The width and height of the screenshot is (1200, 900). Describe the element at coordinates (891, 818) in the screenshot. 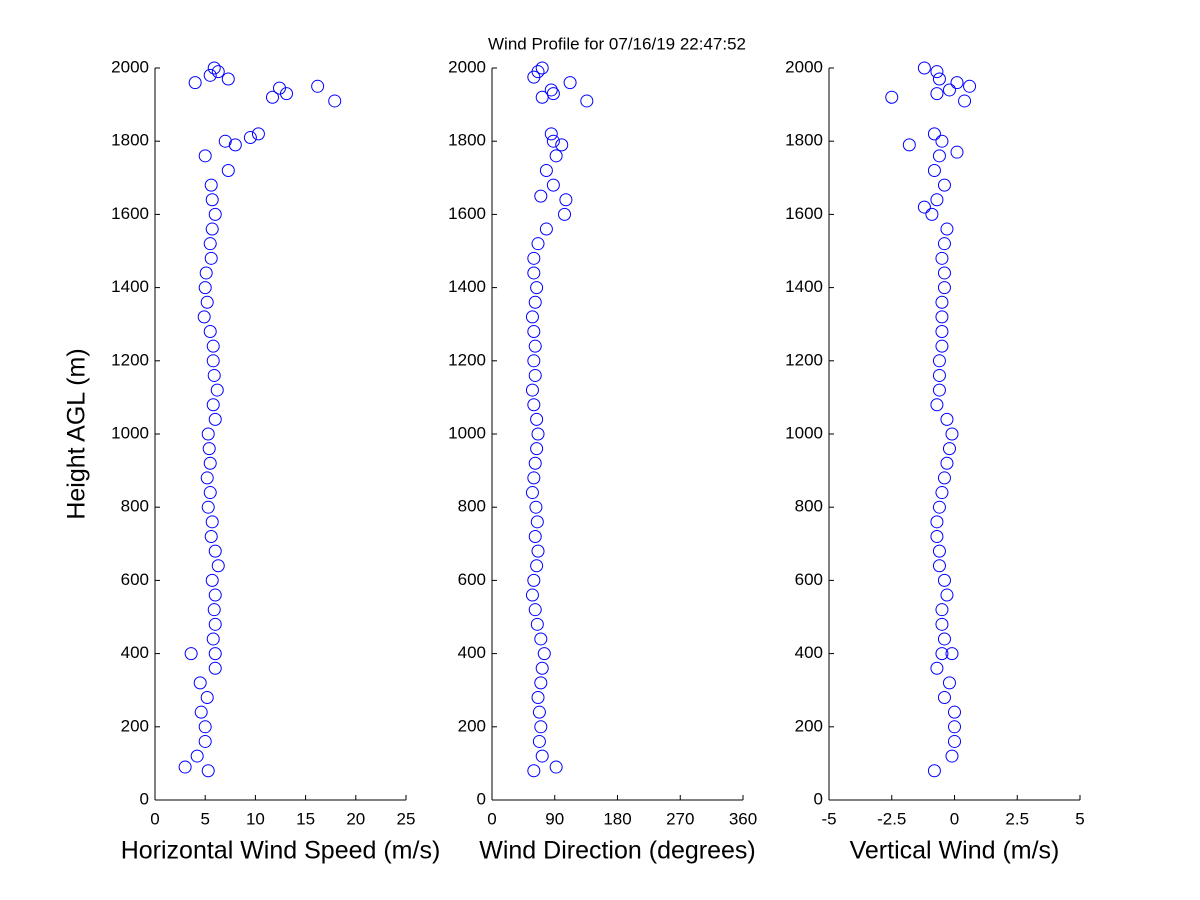

I see `x-tick-label: -2.5` at that location.